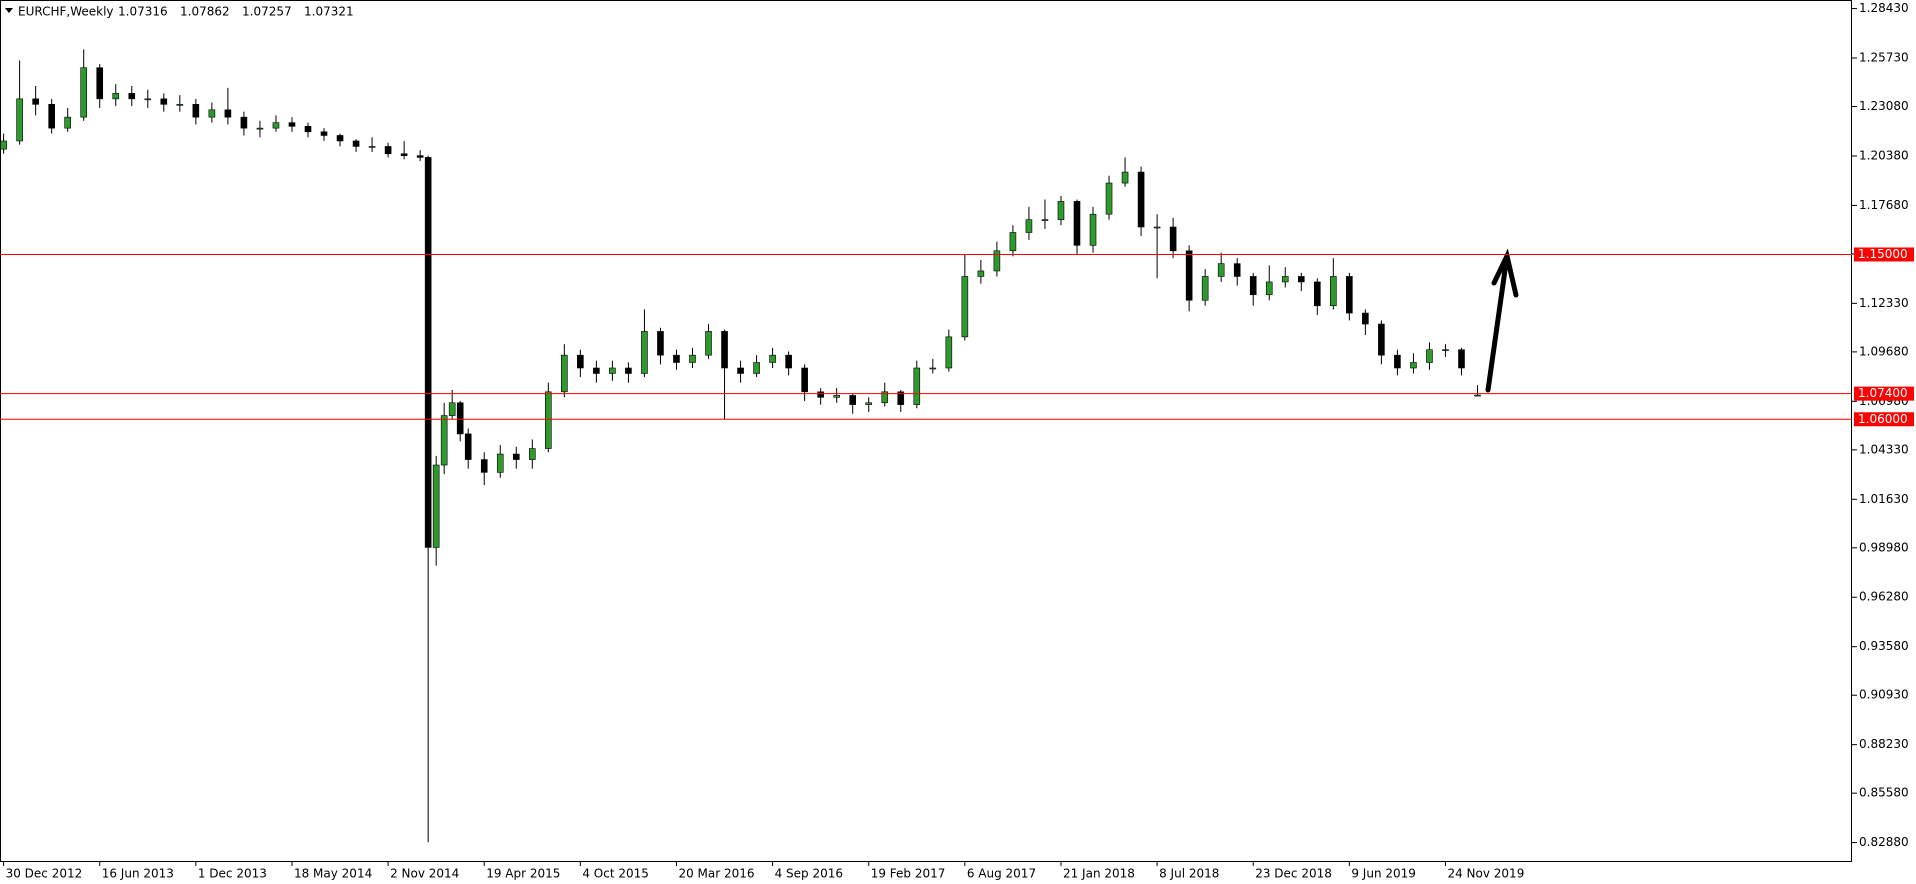 The width and height of the screenshot is (1916, 884). I want to click on y-tick-label: 0.96280, so click(1884, 597).